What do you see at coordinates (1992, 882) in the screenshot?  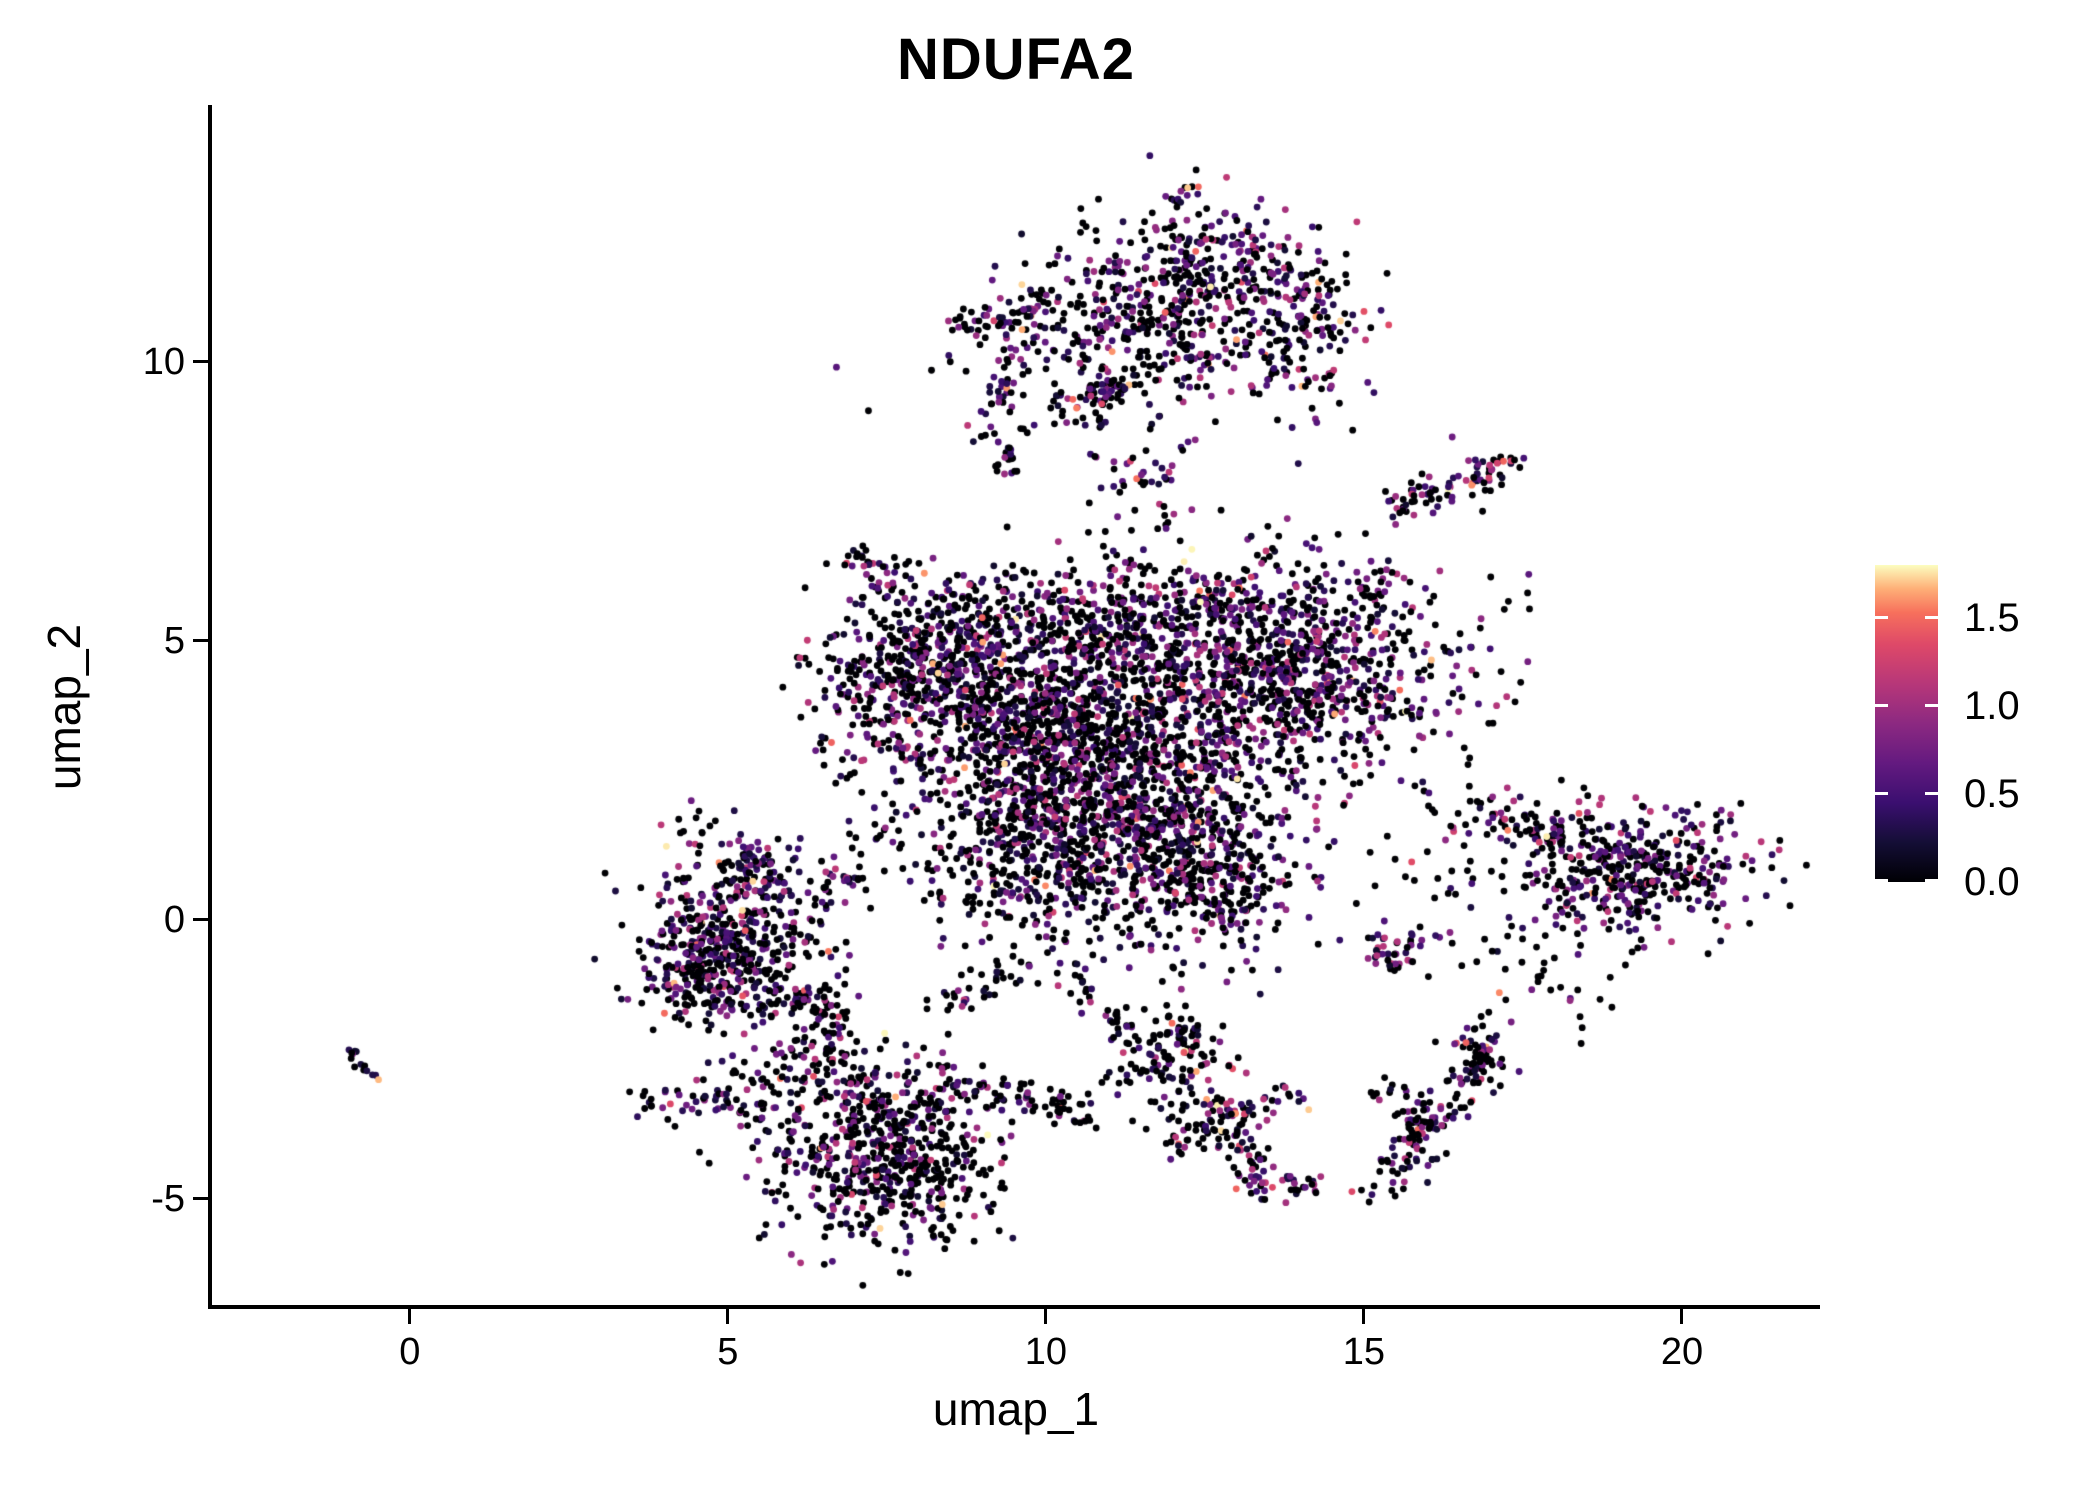 I see `colorbar-tick-label: 0.0` at bounding box center [1992, 882].